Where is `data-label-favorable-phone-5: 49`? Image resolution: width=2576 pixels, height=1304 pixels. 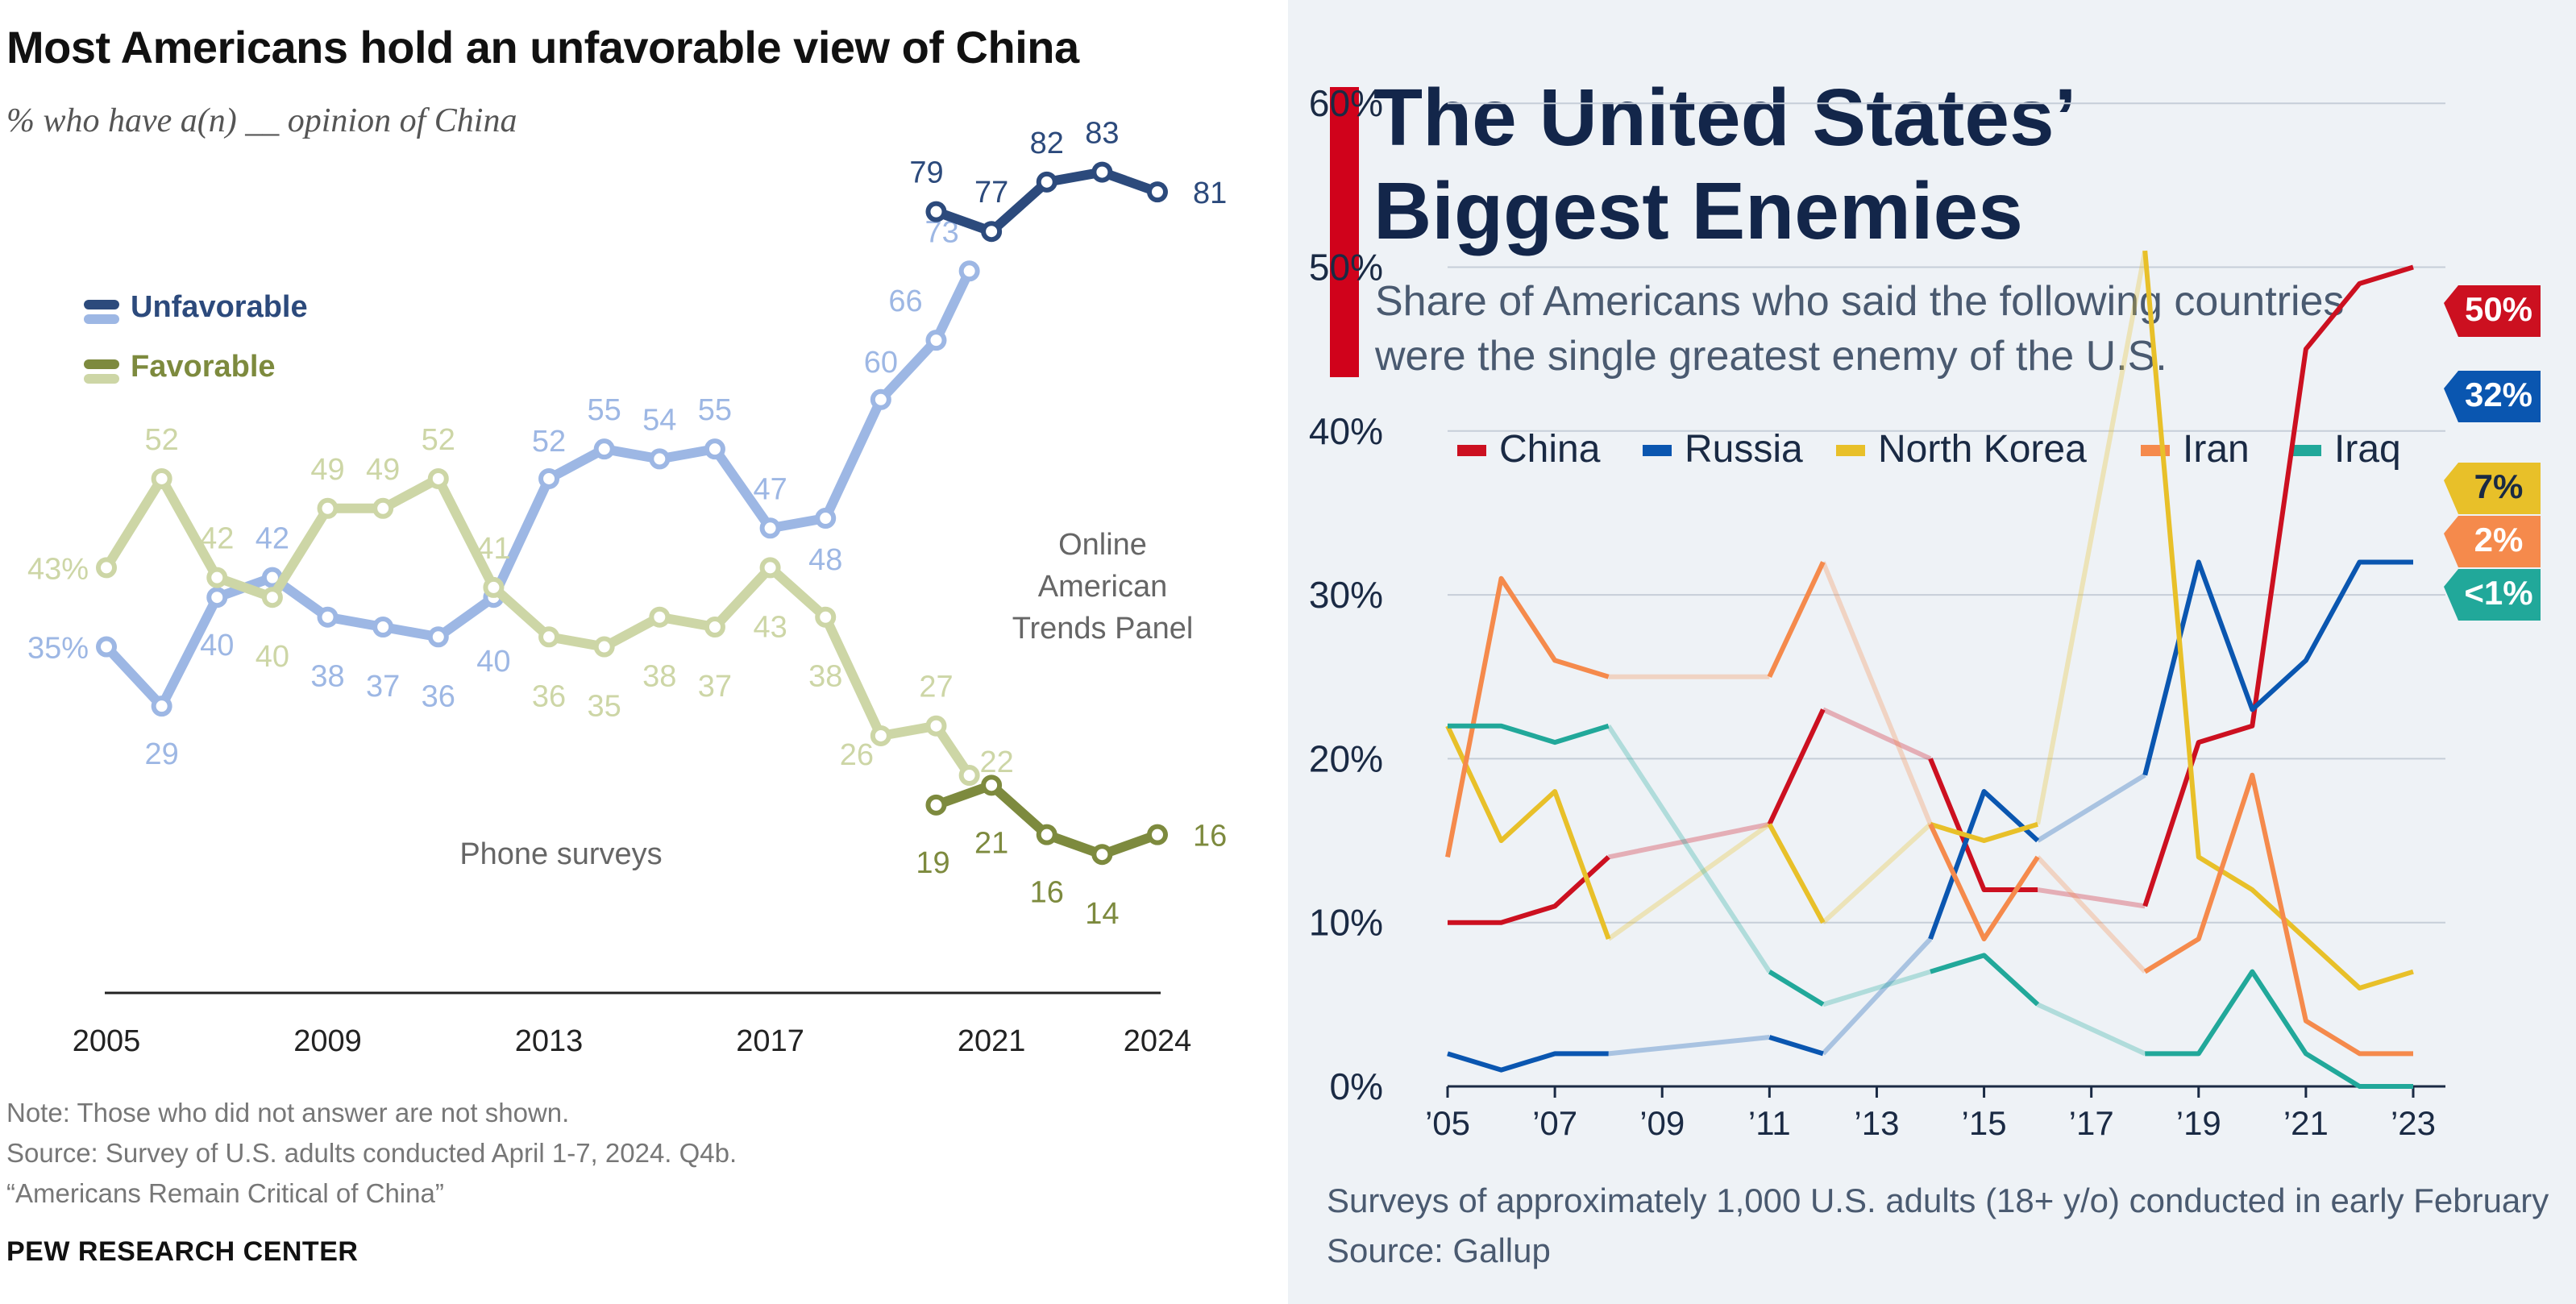 data-label-favorable-phone-5: 49 is located at coordinates (383, 470).